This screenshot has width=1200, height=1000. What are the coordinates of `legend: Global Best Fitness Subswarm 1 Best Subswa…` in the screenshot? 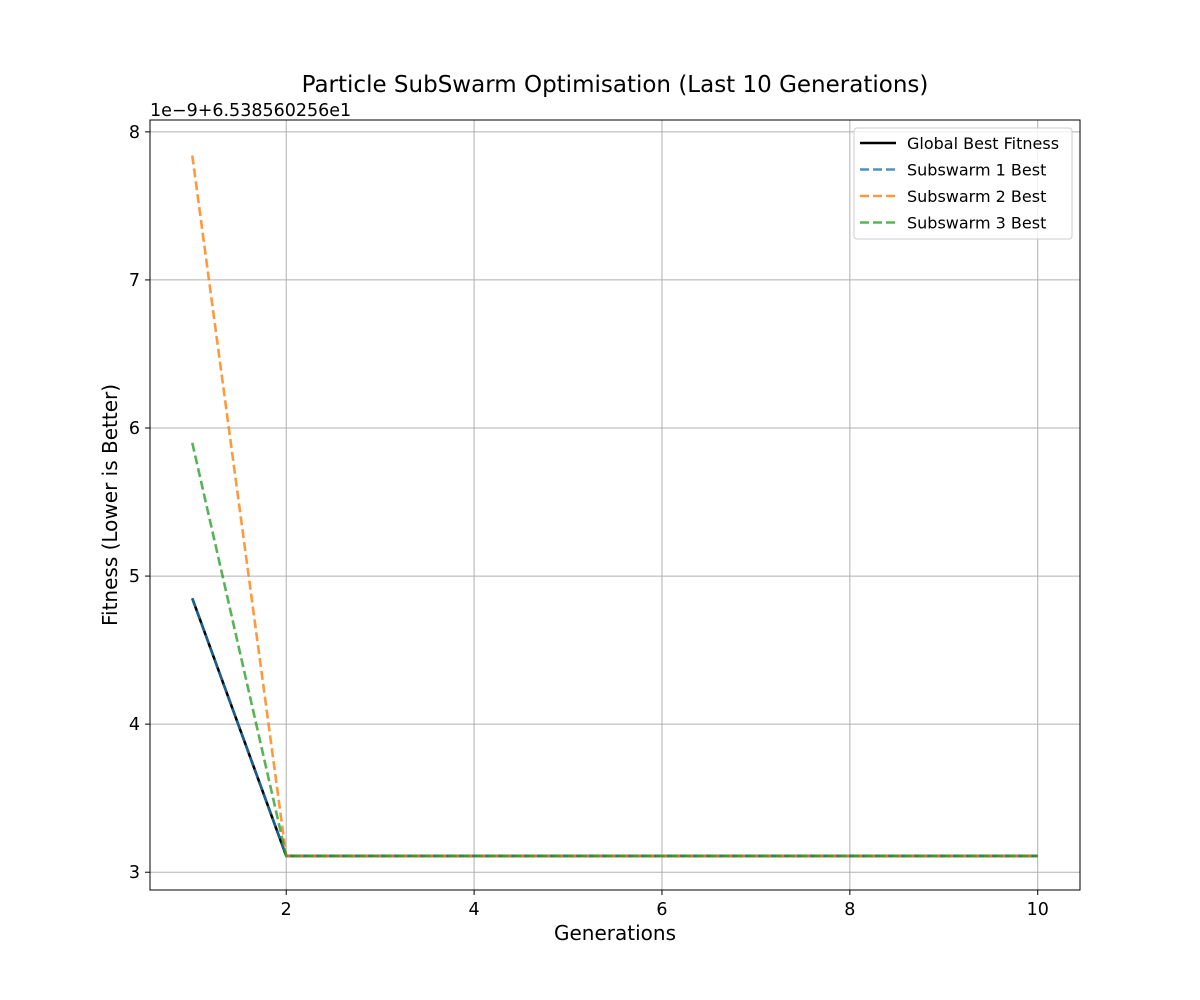 It's located at (963, 183).